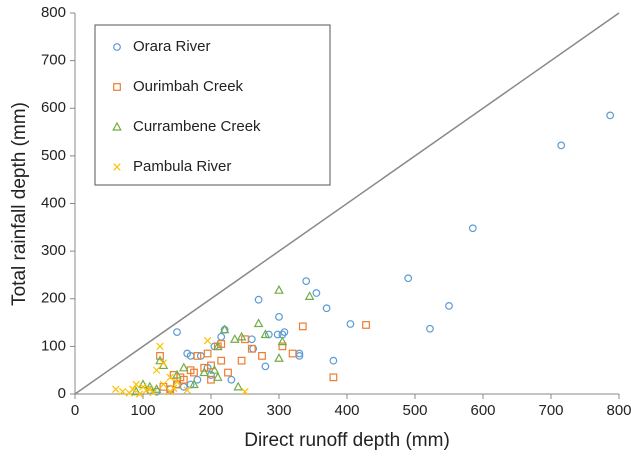  Describe the element at coordinates (482, 410) in the screenshot. I see `x-tick-label: 600` at that location.